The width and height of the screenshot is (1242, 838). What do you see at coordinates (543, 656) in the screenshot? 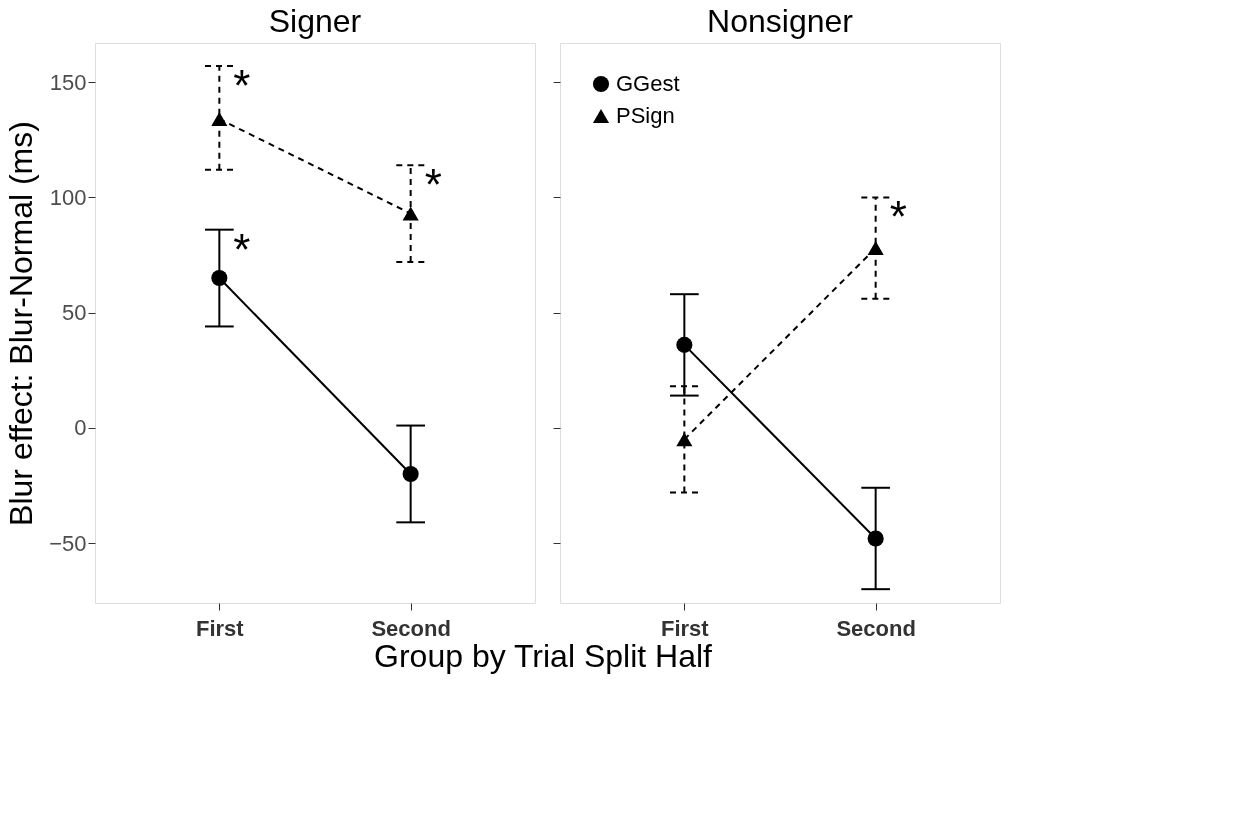
I see `x-axis-title: Group by Trial Split Half` at bounding box center [543, 656].